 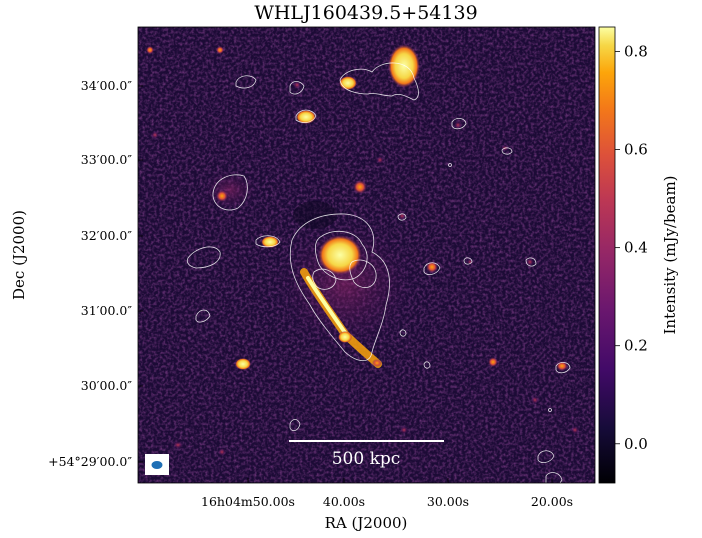 What do you see at coordinates (636, 346) in the screenshot?
I see `colorbar-tick-label: 0.2` at bounding box center [636, 346].